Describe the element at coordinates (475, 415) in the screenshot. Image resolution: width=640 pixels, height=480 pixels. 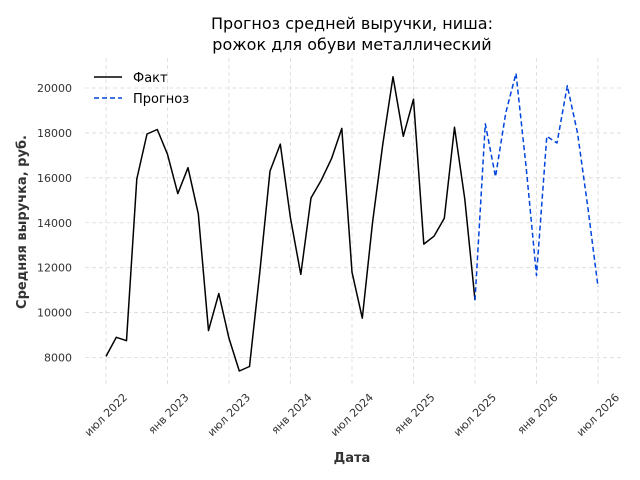
I see `x-tick-label: июл 2025` at that location.